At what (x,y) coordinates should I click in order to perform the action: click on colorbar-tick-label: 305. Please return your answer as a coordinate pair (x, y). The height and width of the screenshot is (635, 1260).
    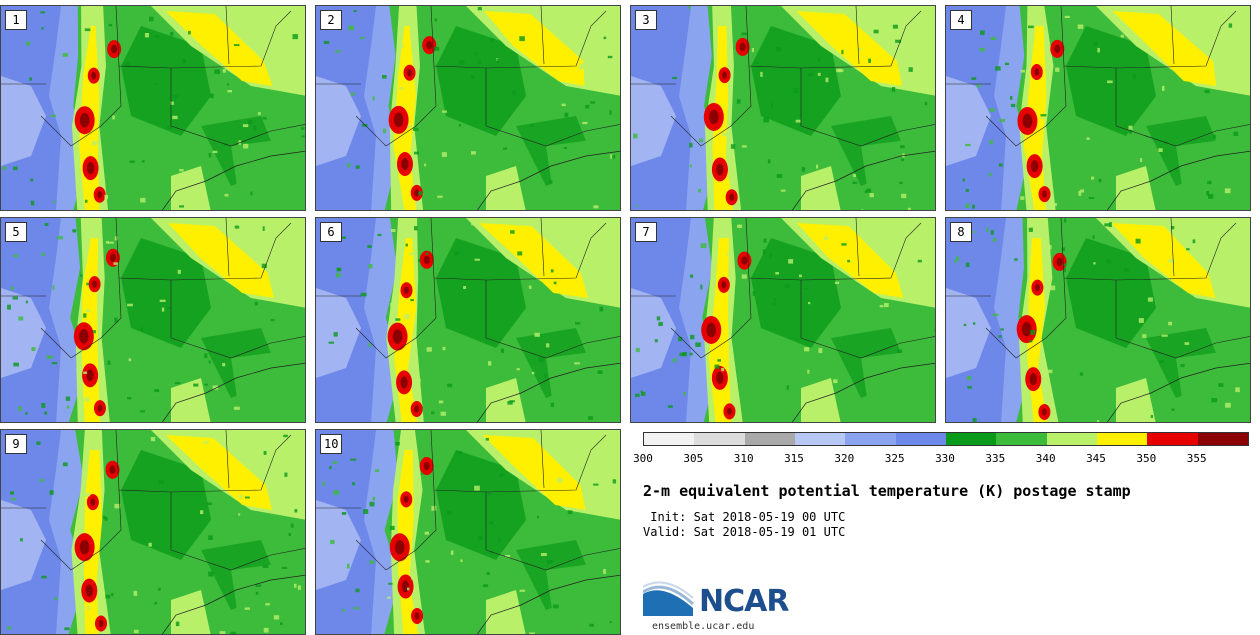
    Looking at the image, I should click on (693, 458).